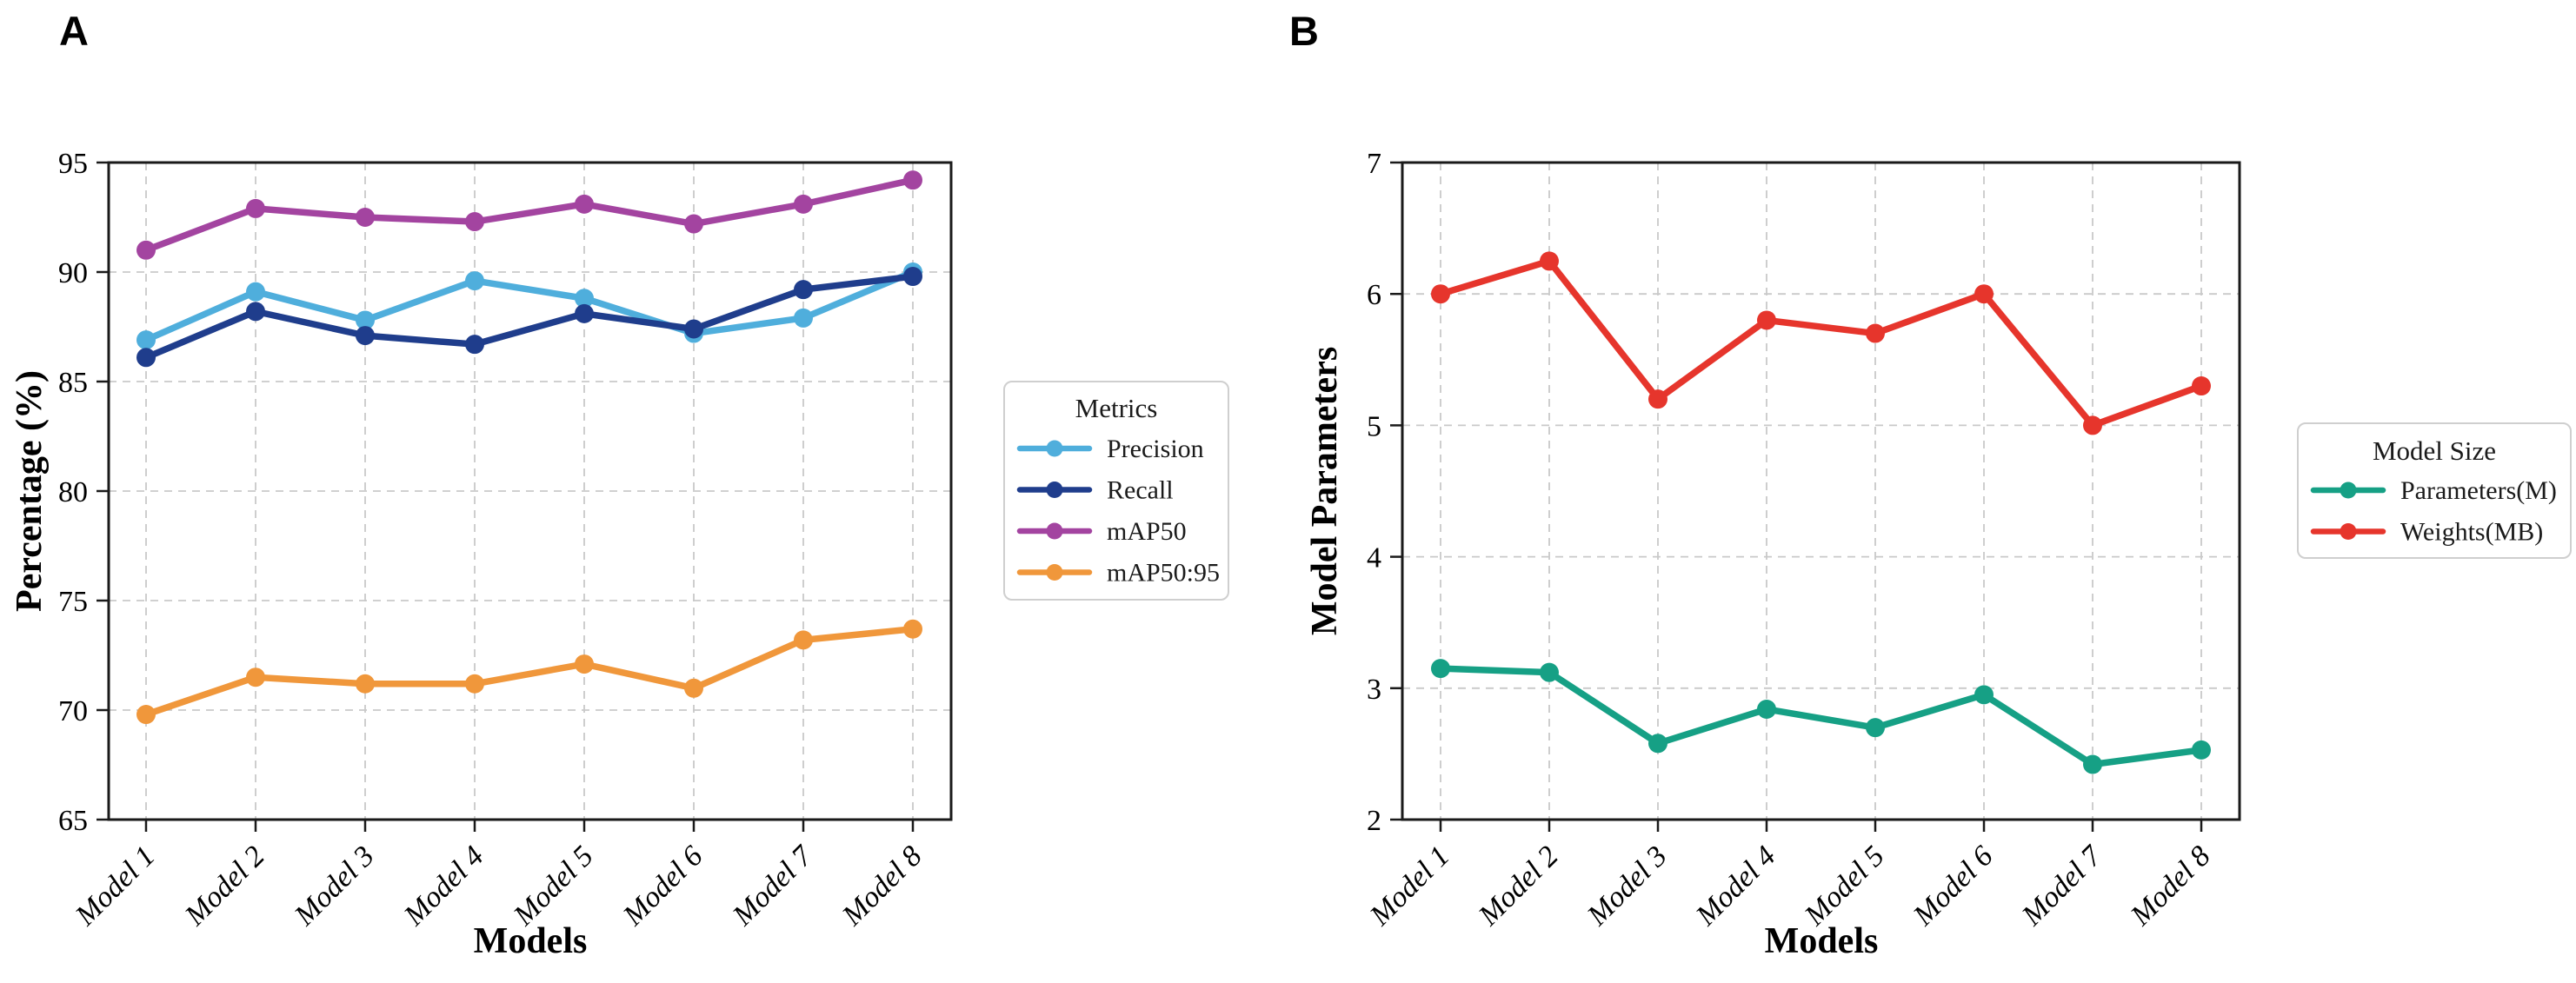 The width and height of the screenshot is (2576, 983). What do you see at coordinates (1325, 491) in the screenshot?
I see `chart-b-y-axis-title: Model Parameters` at bounding box center [1325, 491].